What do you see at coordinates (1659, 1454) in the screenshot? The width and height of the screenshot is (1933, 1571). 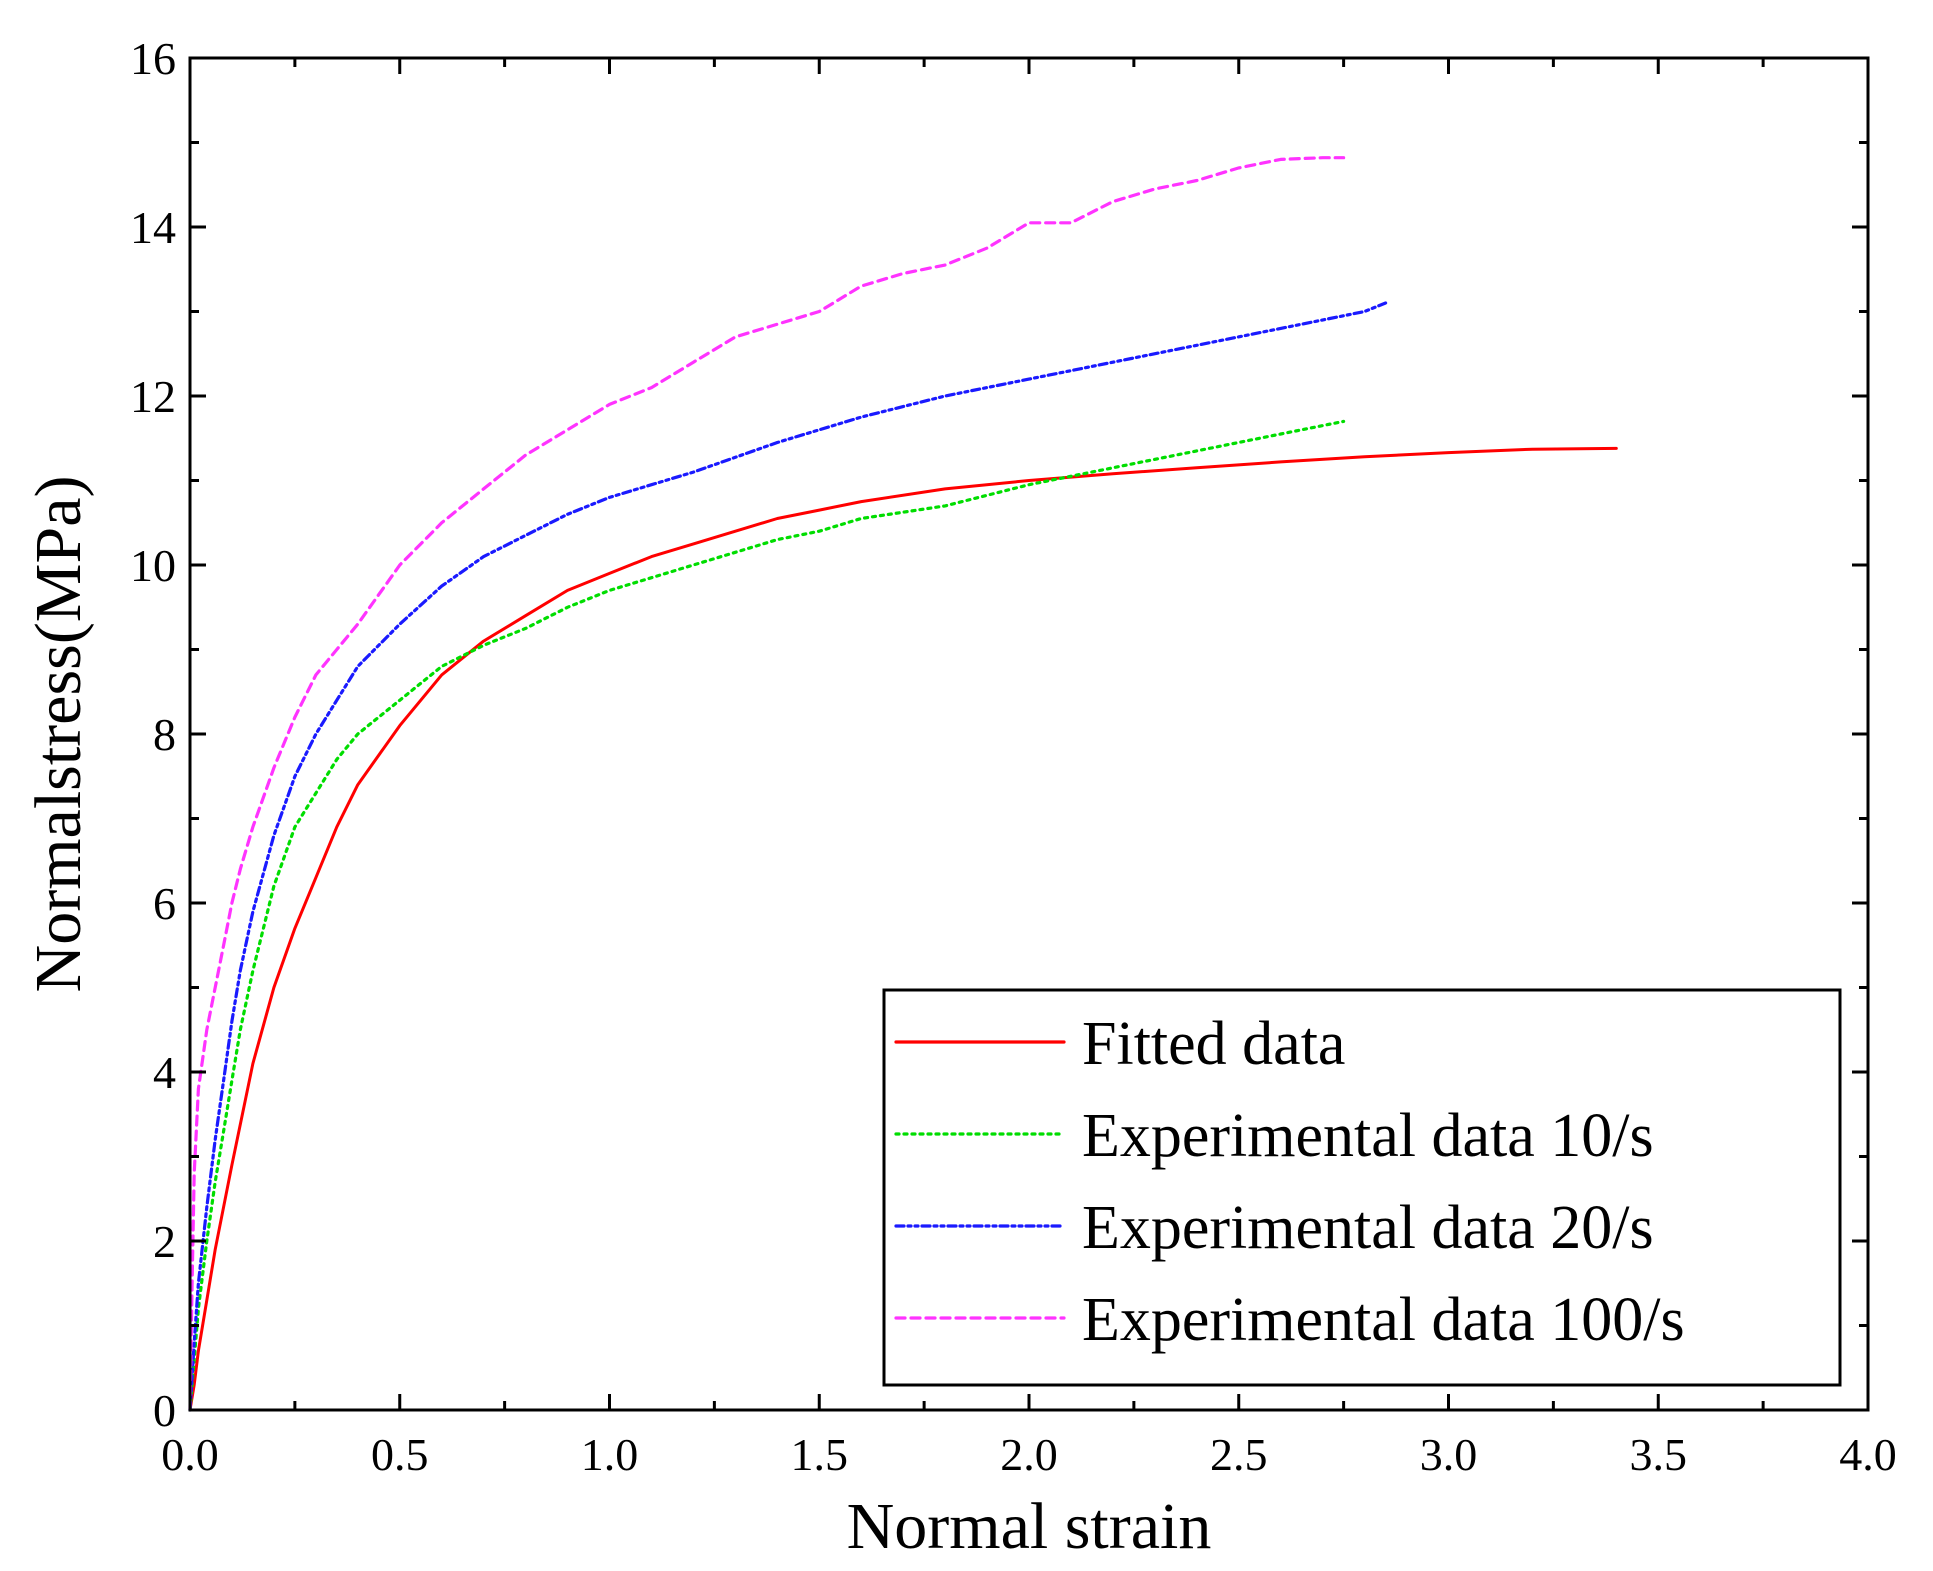 I see `x-tick-label: 3.5` at bounding box center [1659, 1454].